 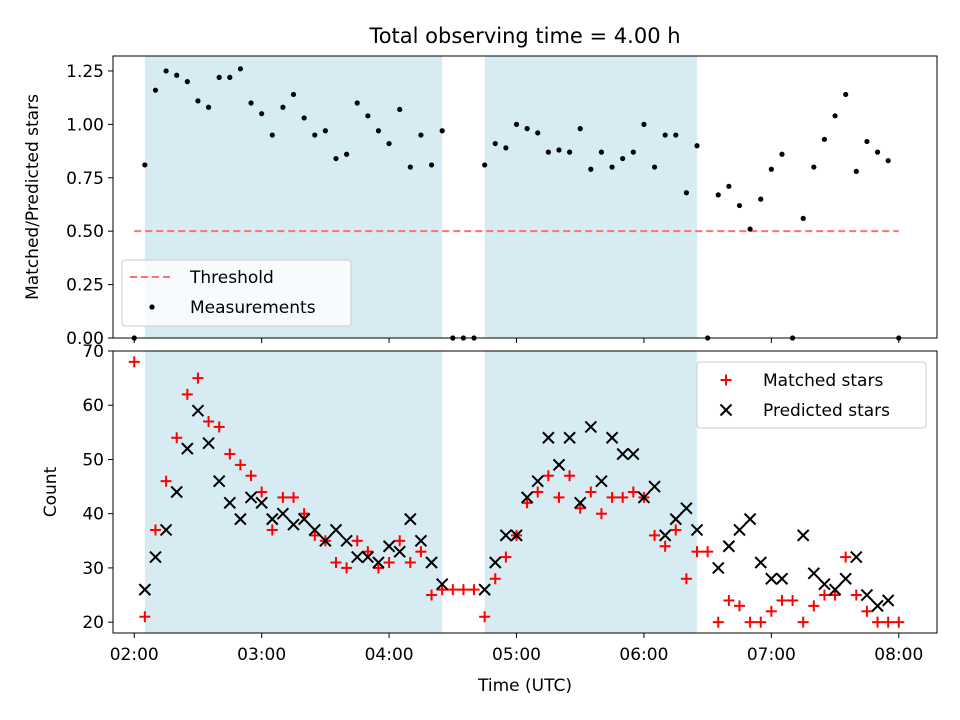 What do you see at coordinates (516, 655) in the screenshot?
I see `x-tick-label: 05:00` at bounding box center [516, 655].